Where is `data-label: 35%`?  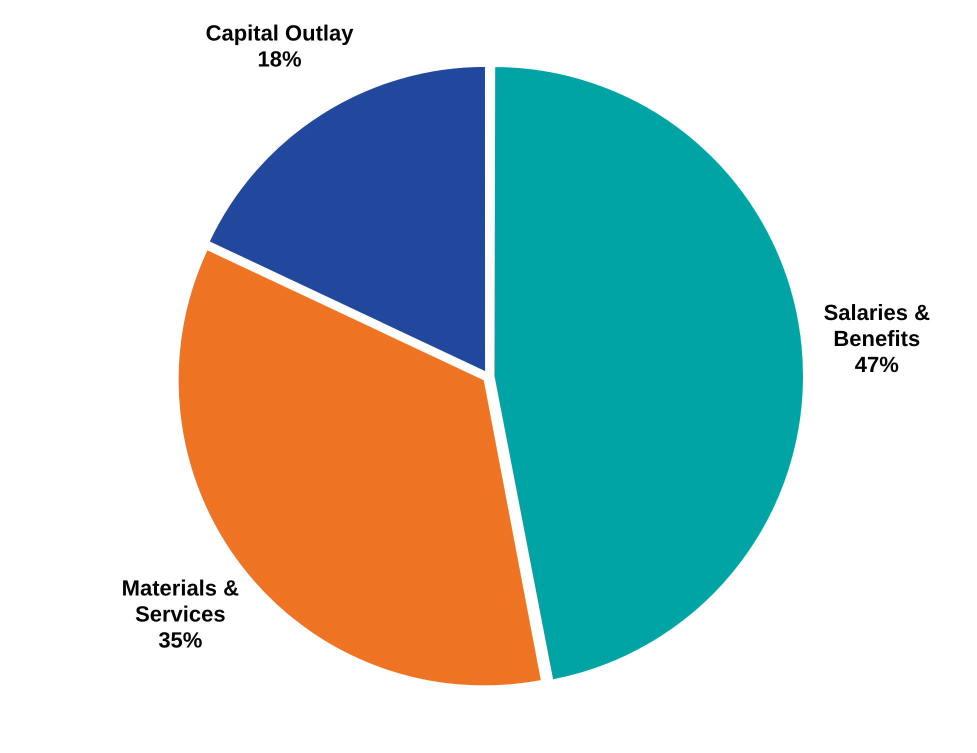
data-label: 35% is located at coordinates (180, 640).